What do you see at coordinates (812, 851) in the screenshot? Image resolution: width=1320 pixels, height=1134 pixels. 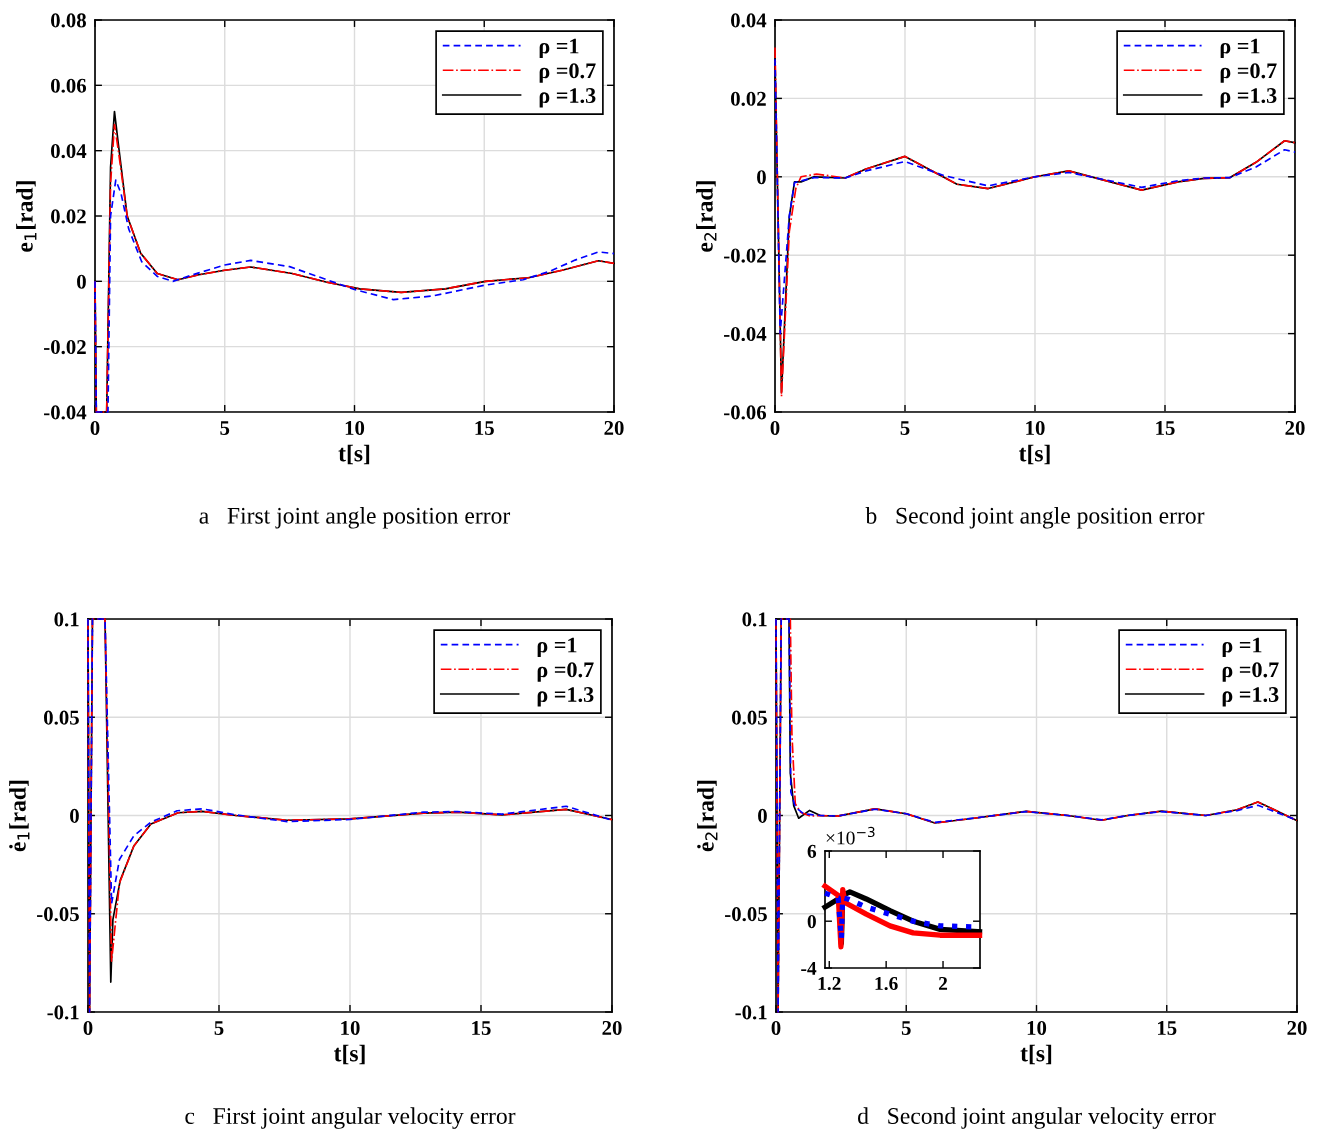 I see `y-tick-label: 6` at bounding box center [812, 851].